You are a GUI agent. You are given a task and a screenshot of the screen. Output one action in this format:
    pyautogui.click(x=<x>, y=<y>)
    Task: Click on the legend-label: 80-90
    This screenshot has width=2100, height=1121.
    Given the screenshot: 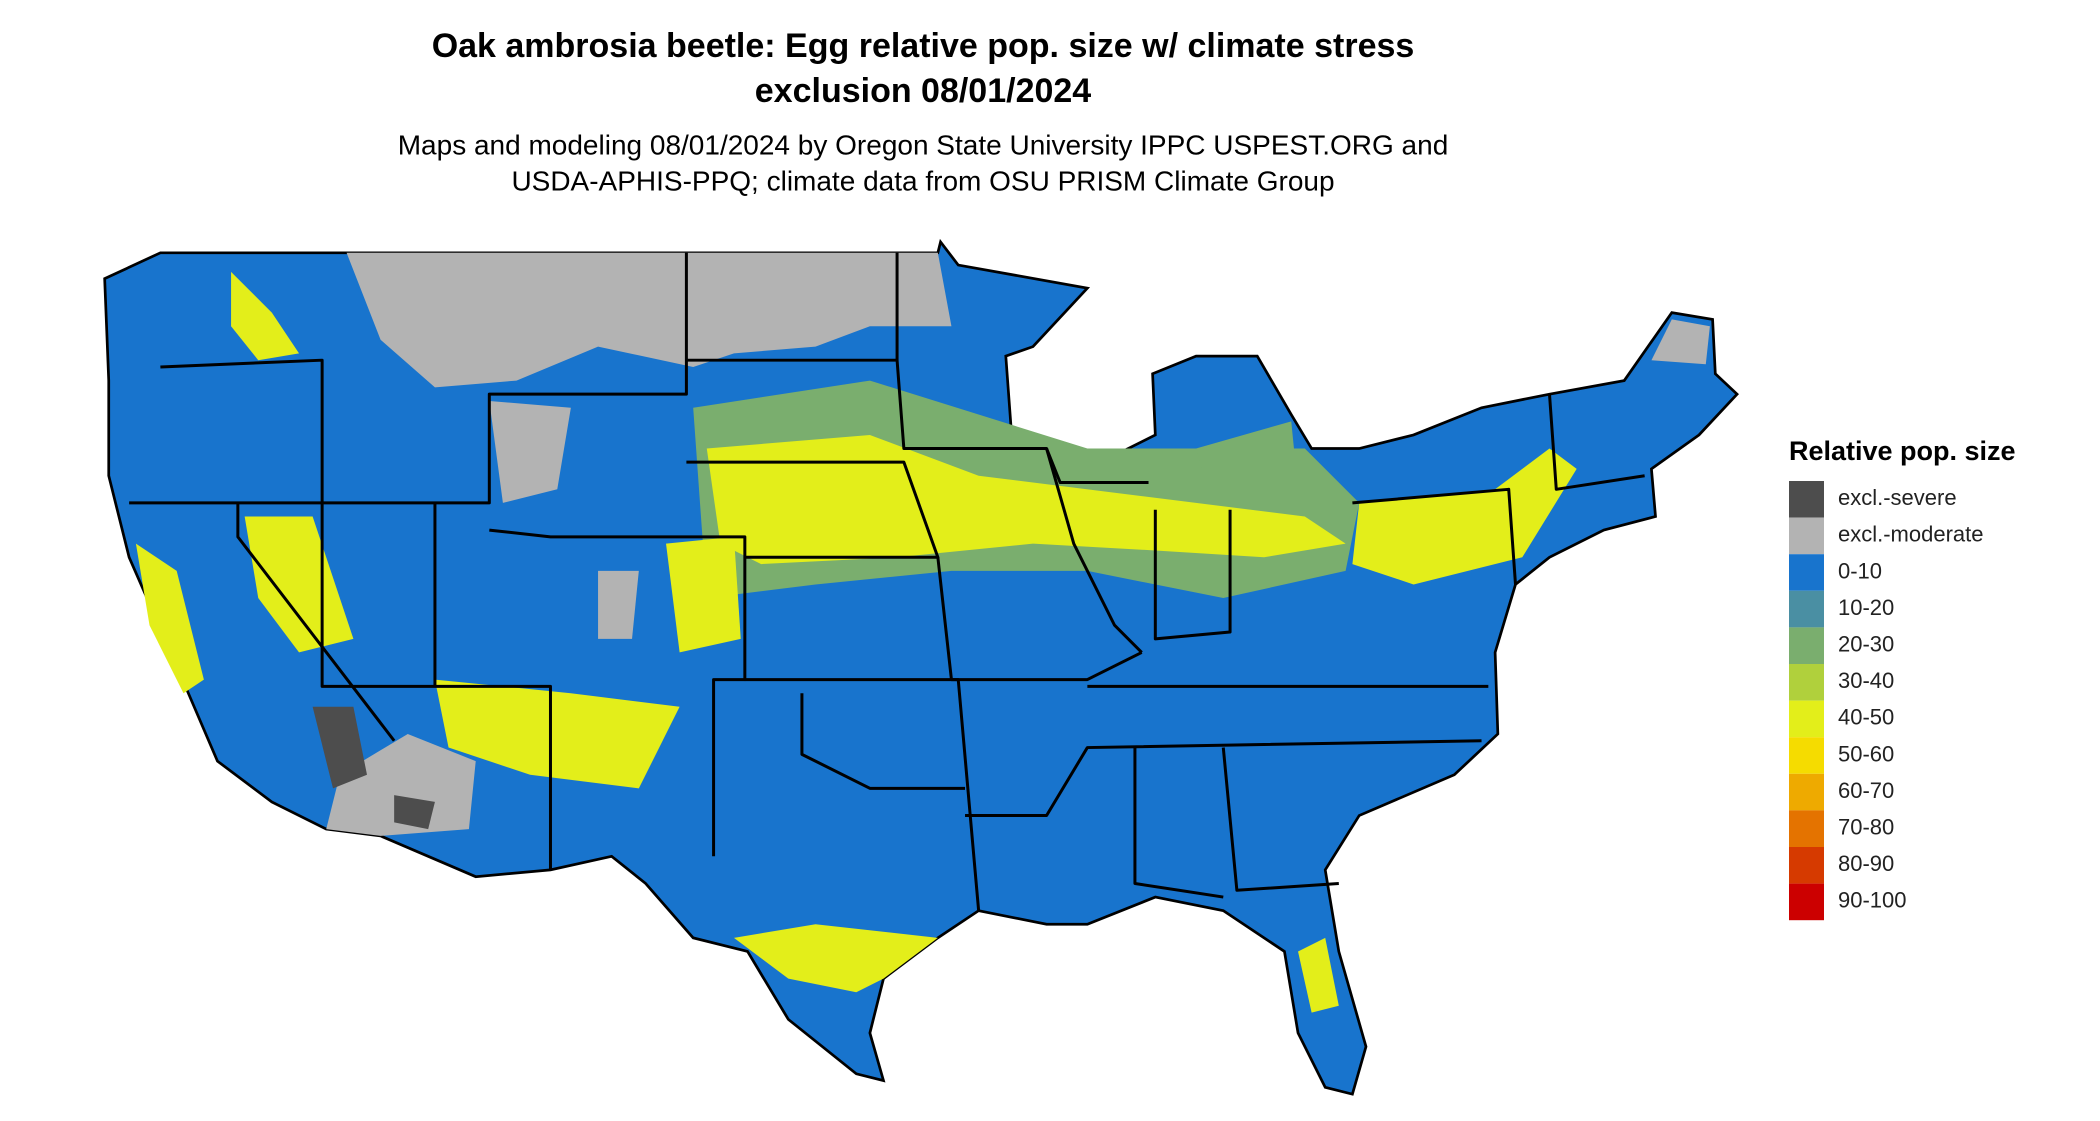 What is the action you would take?
    pyautogui.click(x=1866, y=863)
    